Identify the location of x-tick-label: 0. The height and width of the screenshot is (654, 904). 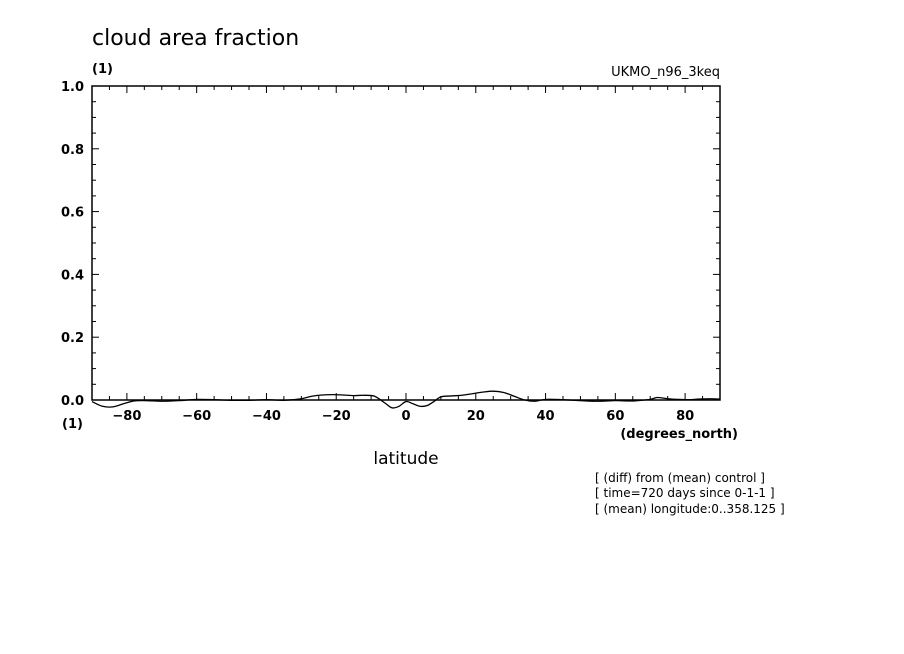
(405, 416).